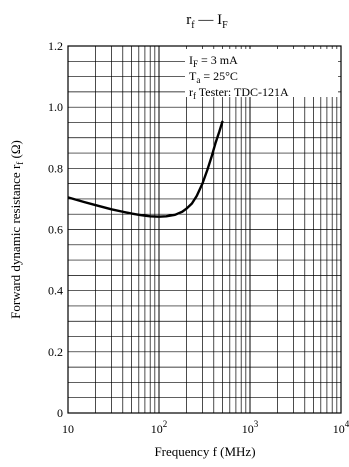  Describe the element at coordinates (341, 427) in the screenshot. I see `x-tick-label: 10⁴` at that location.